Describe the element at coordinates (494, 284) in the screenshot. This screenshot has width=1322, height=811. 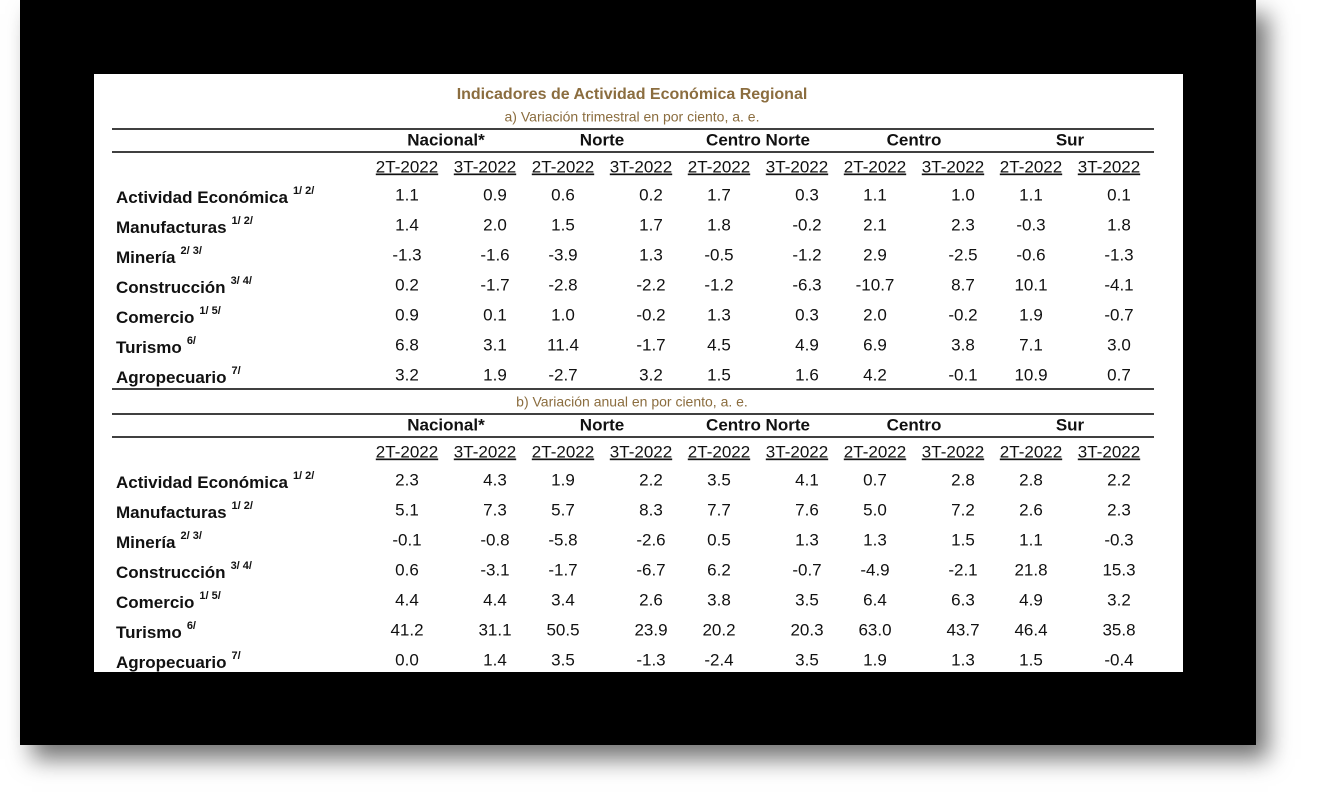
I see `cell-value: -1.7` at that location.